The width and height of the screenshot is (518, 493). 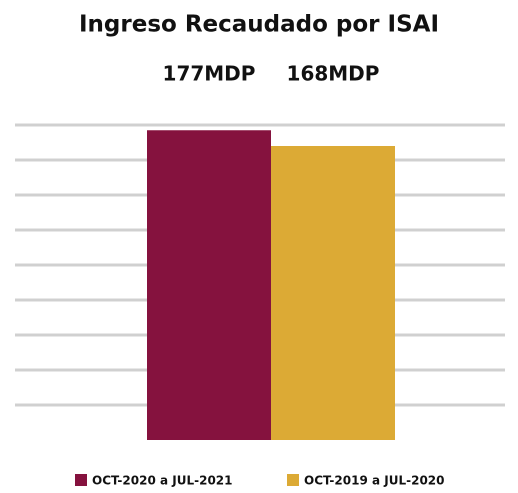 What do you see at coordinates (374, 481) in the screenshot?
I see `legend-label: OCT-2019 a JUL-2020` at bounding box center [374, 481].